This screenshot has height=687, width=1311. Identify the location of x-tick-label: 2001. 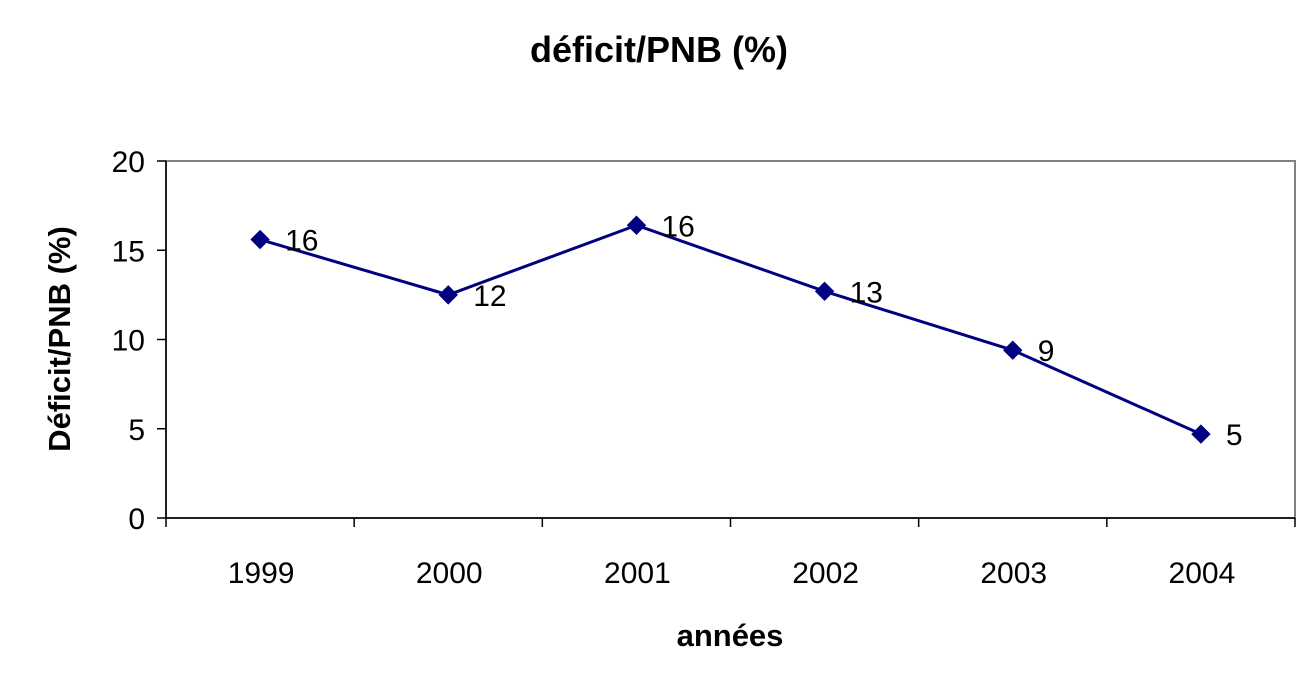
(637, 573).